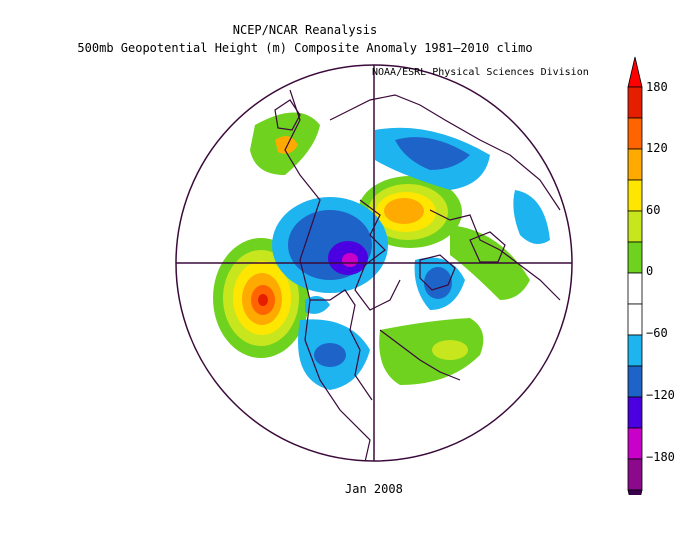  I want to click on colorbar-bottom-arrow, so click(635, 492).